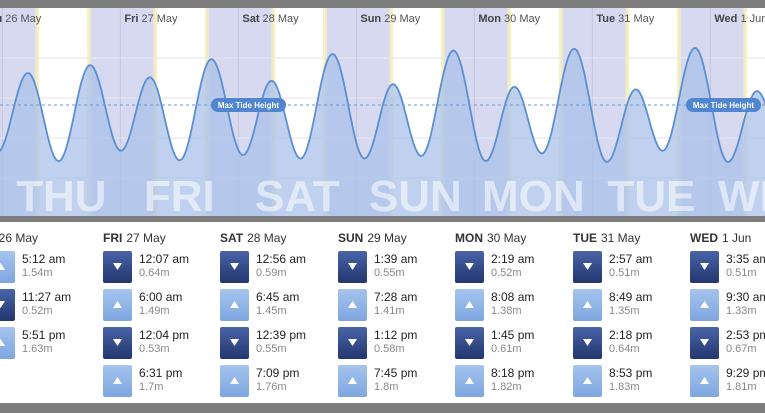 The width and height of the screenshot is (765, 413). Describe the element at coordinates (164, 259) in the screenshot. I see `tide-time: 12:07 am` at that location.